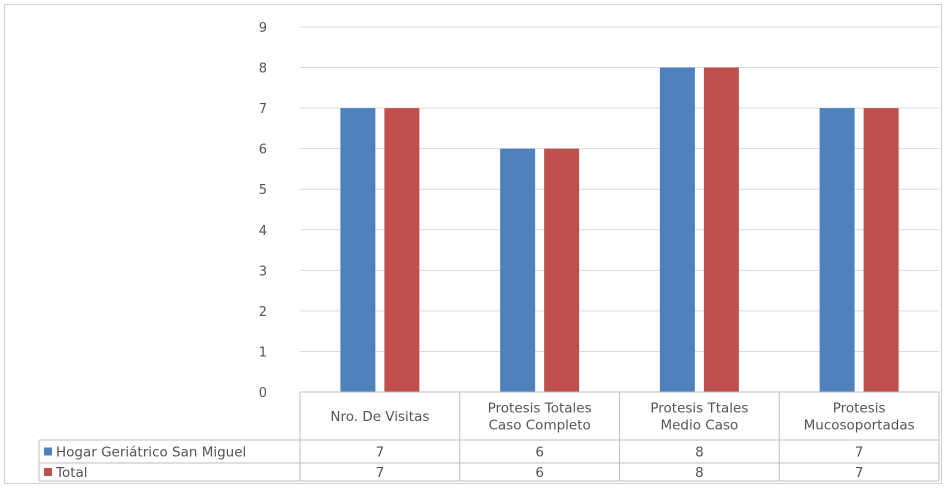  I want to click on legend-key-total, so click(48, 472).